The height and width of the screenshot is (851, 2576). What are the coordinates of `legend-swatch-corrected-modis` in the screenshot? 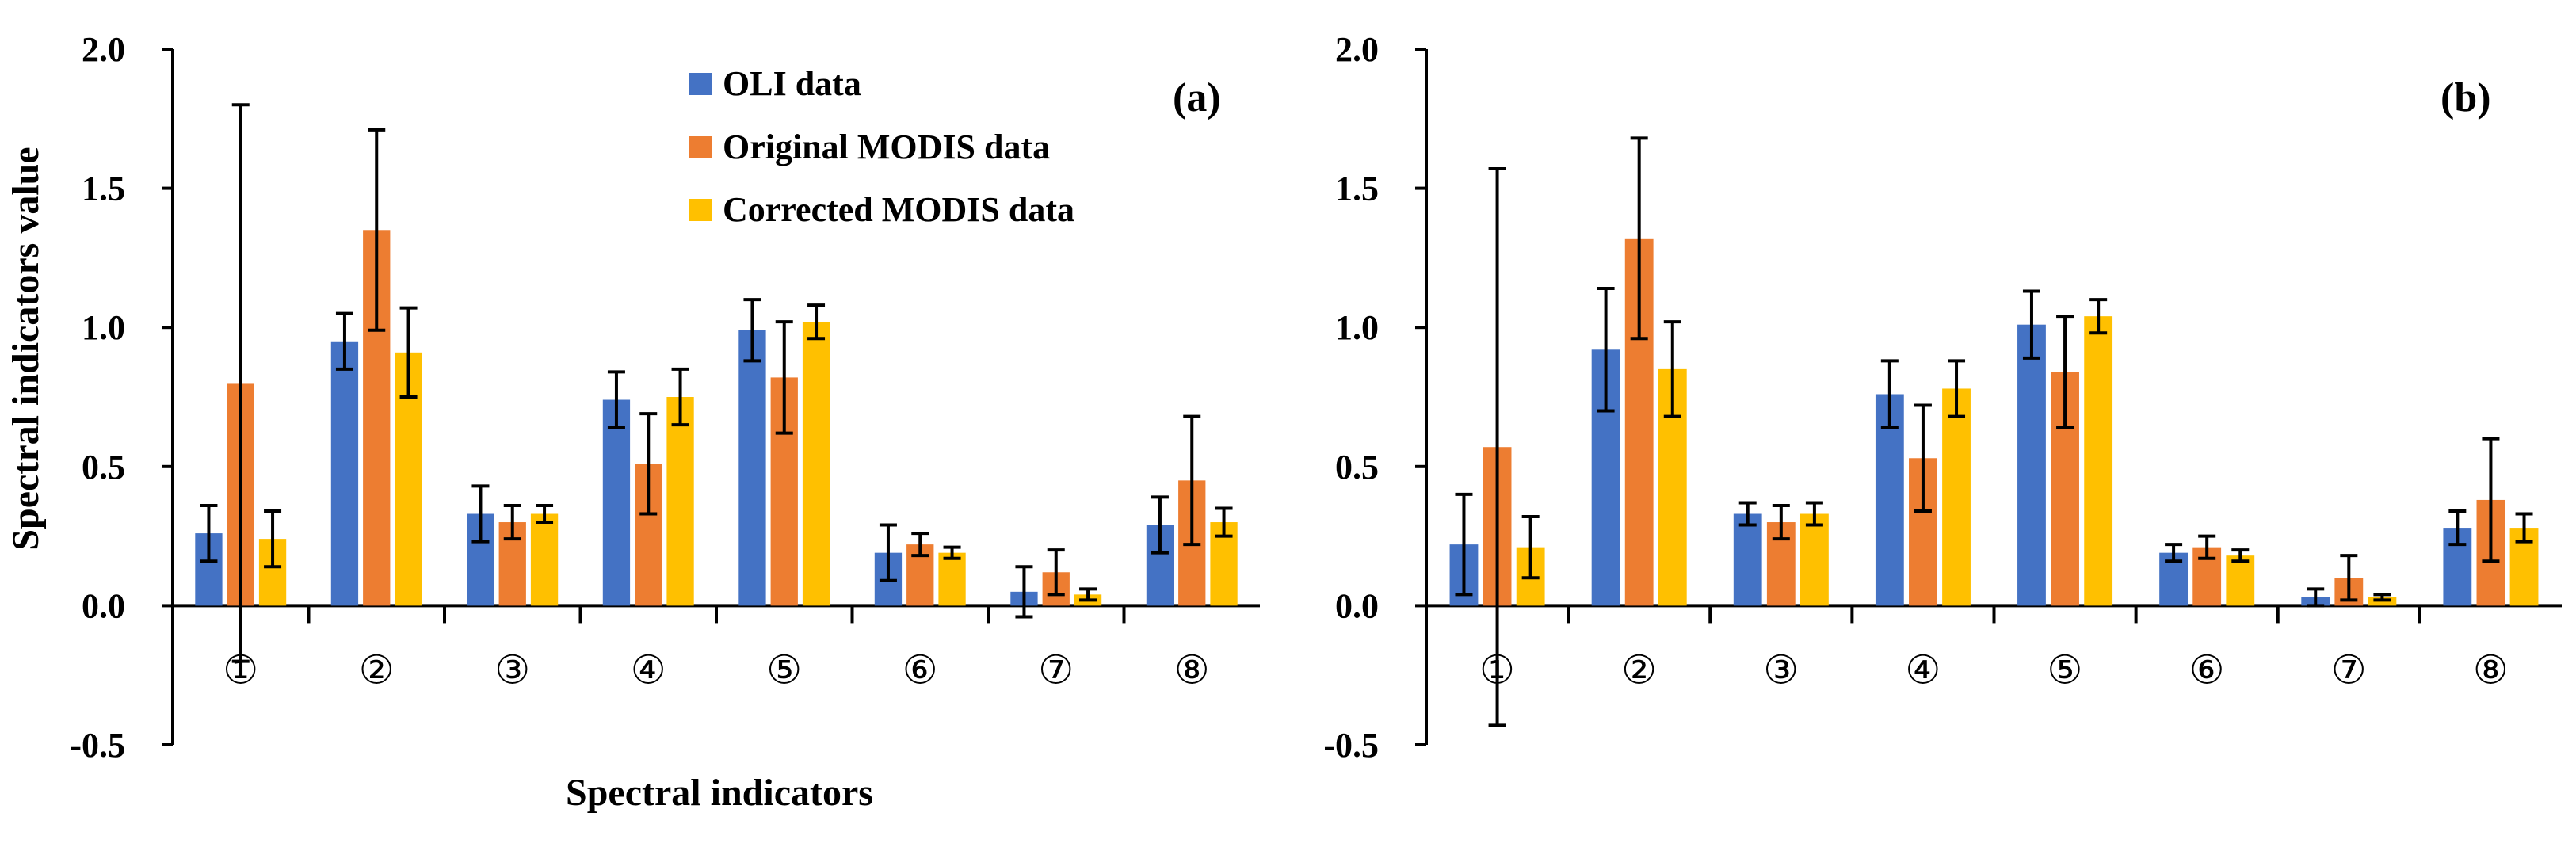 It's located at (700, 210).